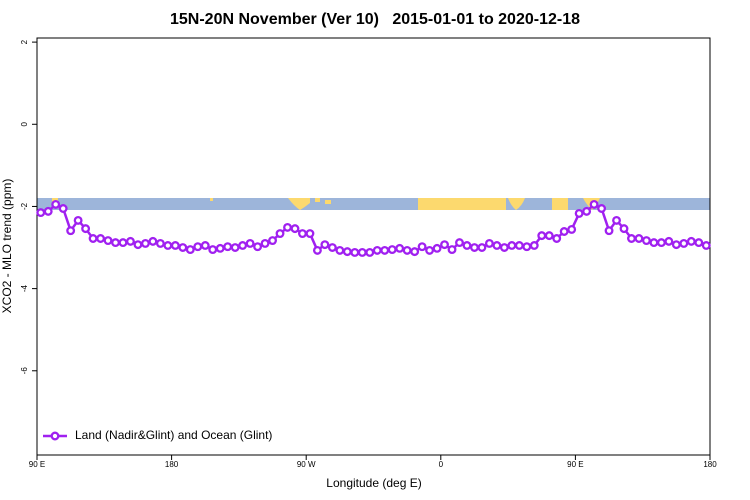 This screenshot has width=750, height=500. Describe the element at coordinates (24, 41) in the screenshot. I see `y-tick-label: 2` at that location.